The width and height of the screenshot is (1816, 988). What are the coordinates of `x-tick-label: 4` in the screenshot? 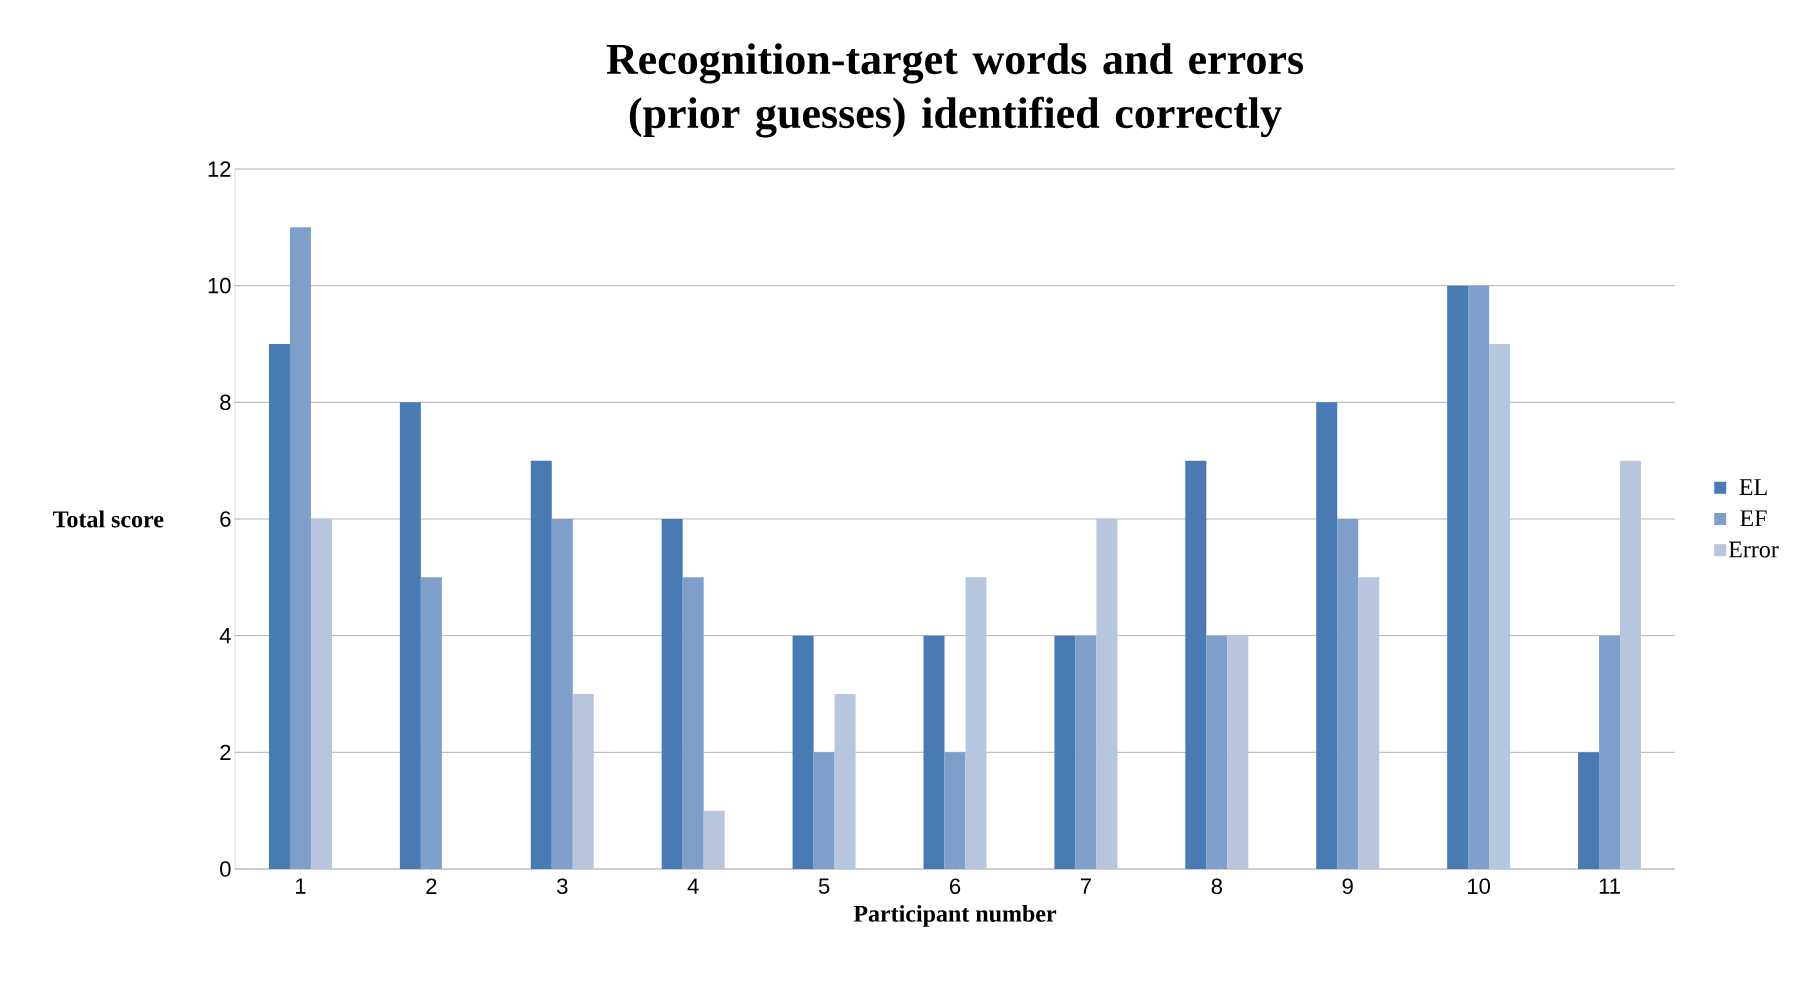 It's located at (693, 886).